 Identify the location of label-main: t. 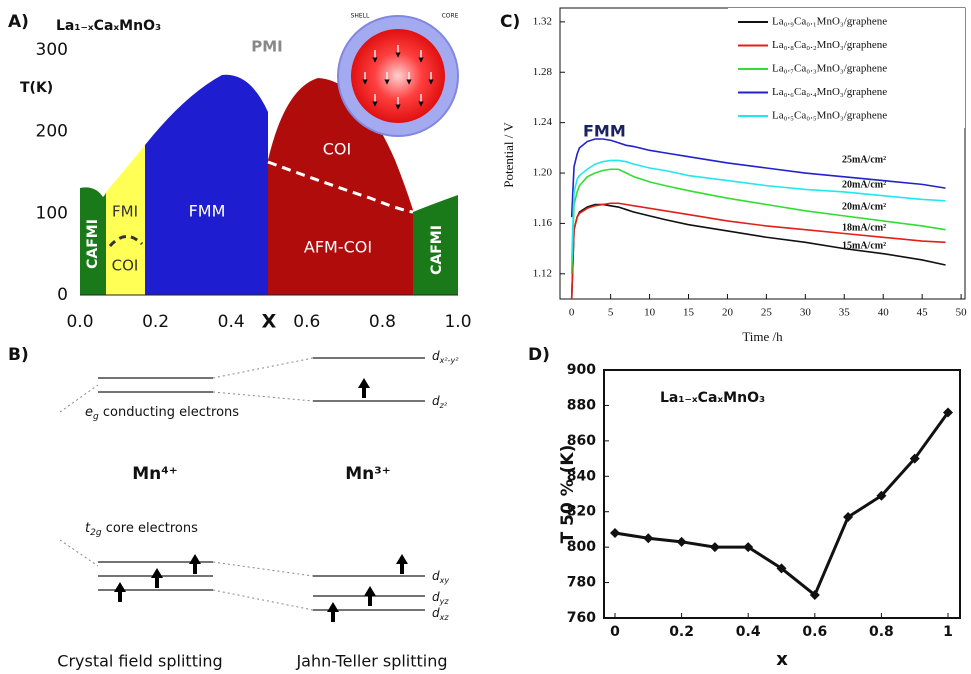
(88, 528).